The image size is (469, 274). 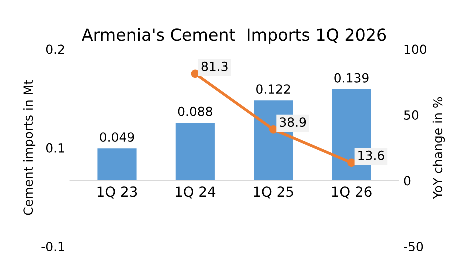 I want to click on data-label: 81.3, so click(x=215, y=67).